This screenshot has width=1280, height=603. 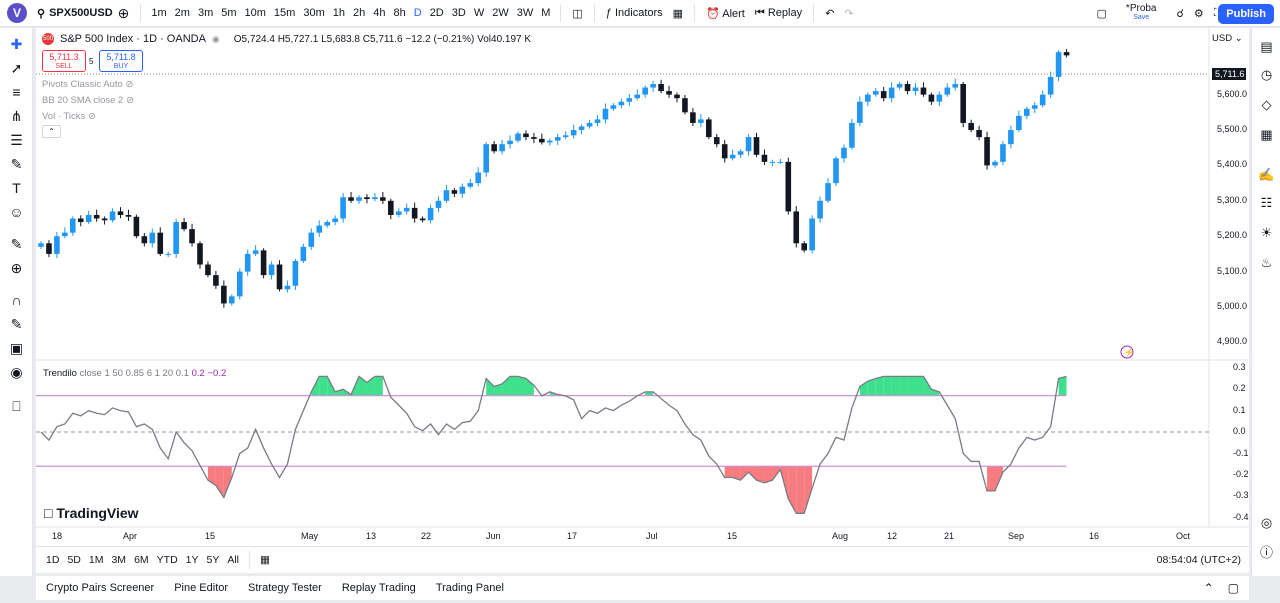 I want to click on interval-1m: 1m, so click(x=159, y=13).